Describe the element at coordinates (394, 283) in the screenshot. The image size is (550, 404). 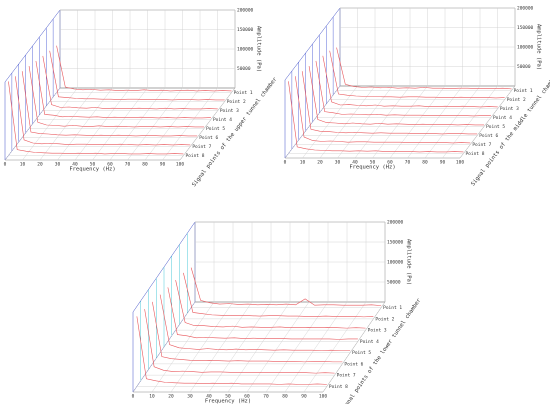
I see `z-tick-label: 50000` at that location.